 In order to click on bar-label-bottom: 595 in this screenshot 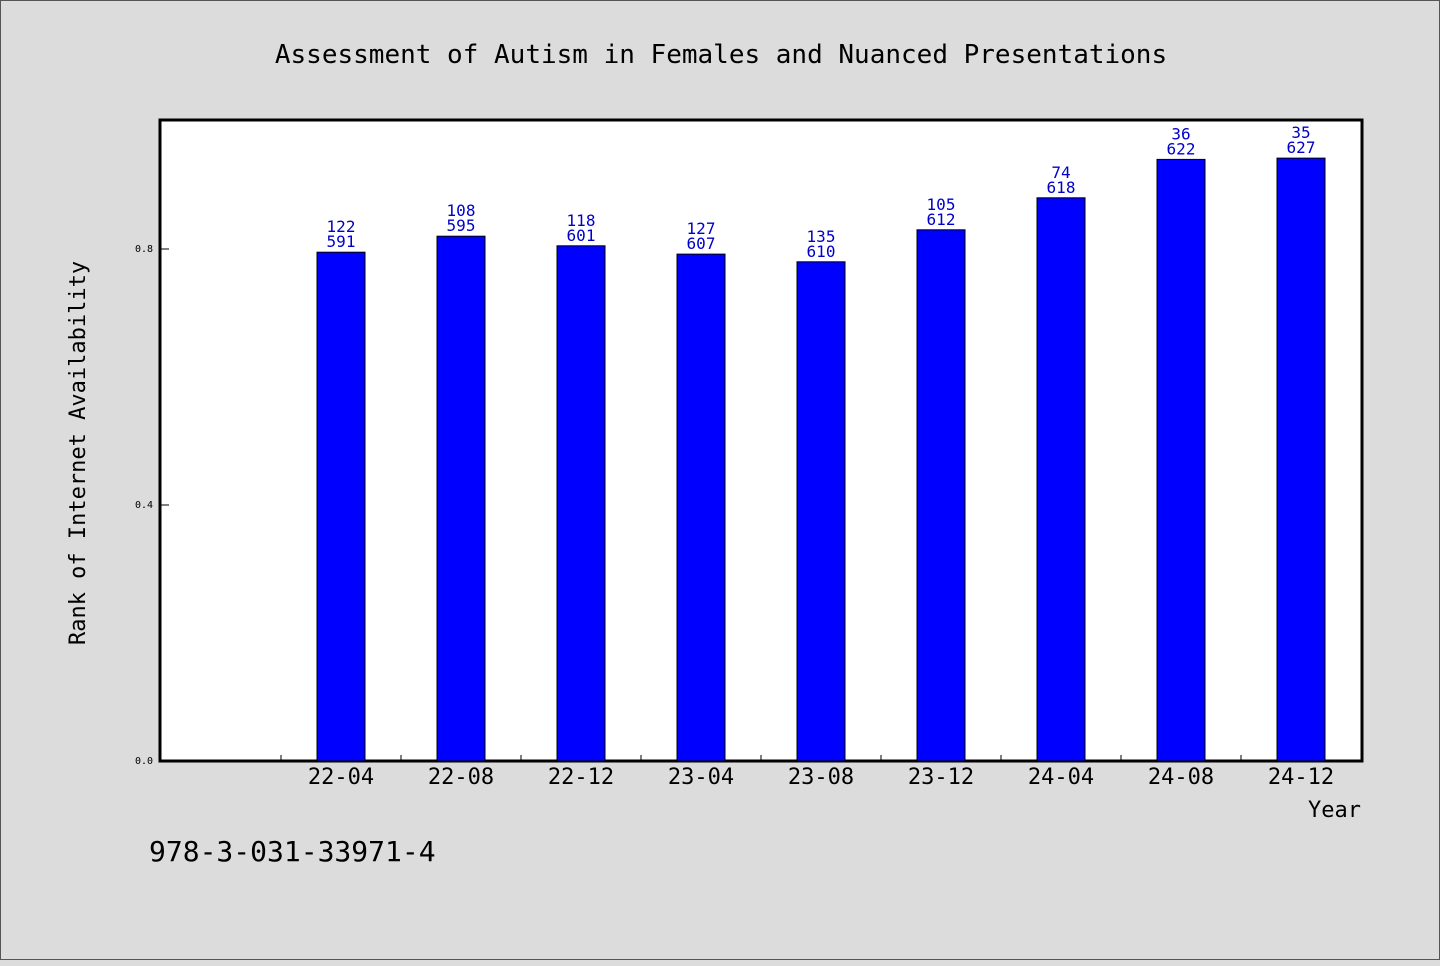, I will do `click(461, 225)`.